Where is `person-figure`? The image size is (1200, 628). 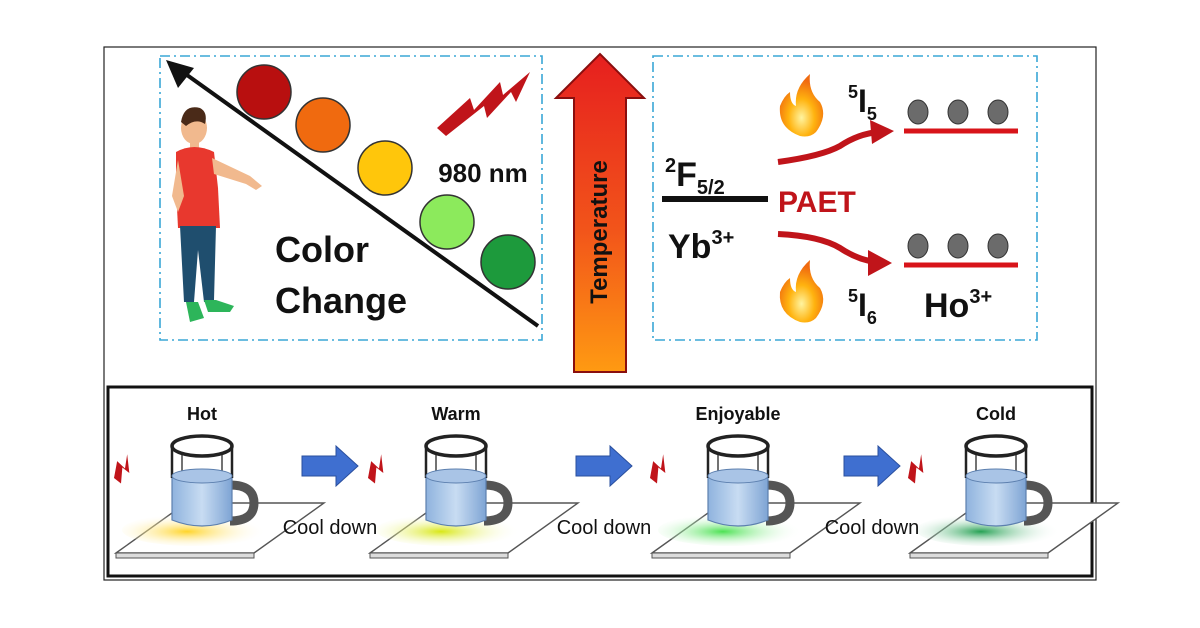
person-figure is located at coordinates (217, 214).